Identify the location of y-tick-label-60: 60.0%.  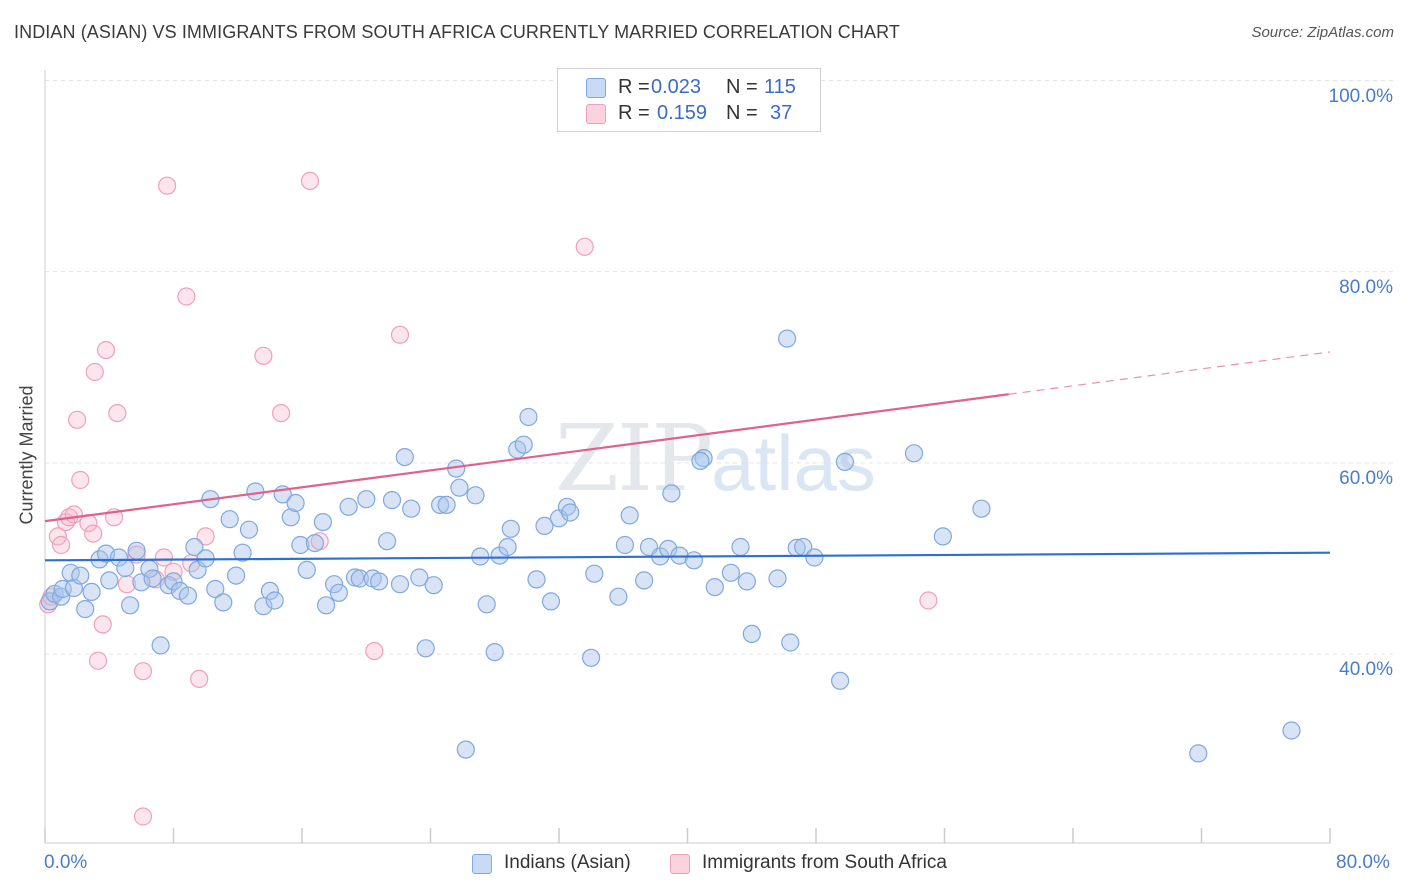
(1366, 478).